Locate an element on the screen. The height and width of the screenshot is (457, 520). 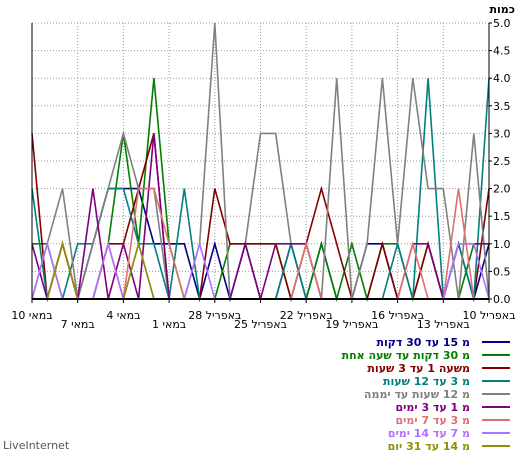
x-tick-label: 4 במאי is located at coordinates (123, 315).